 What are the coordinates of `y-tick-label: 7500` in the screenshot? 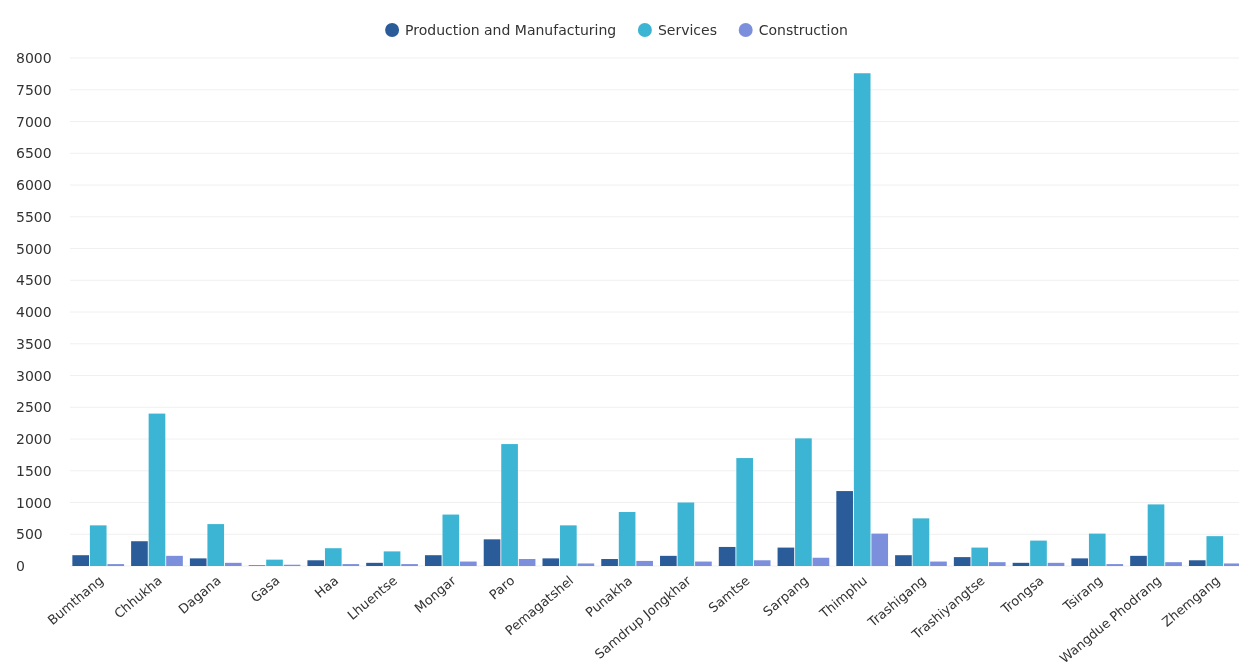 It's located at (34, 89).